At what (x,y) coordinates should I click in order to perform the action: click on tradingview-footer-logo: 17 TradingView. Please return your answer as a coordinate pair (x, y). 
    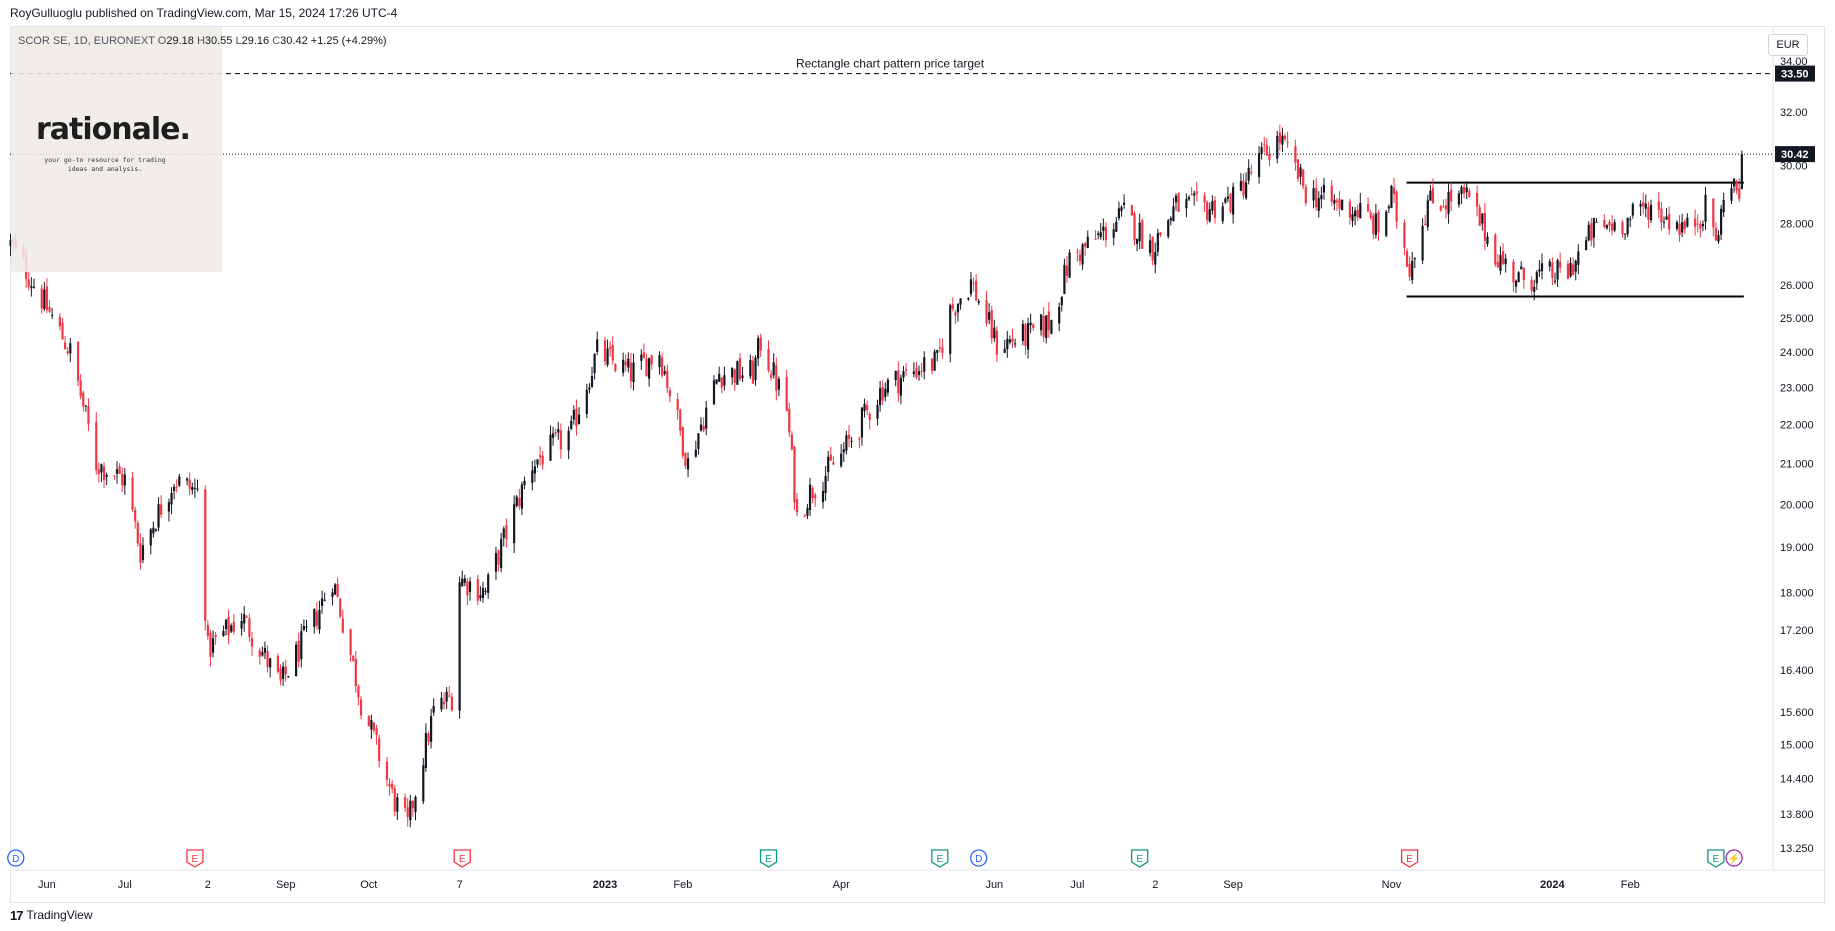
    Looking at the image, I should click on (51, 915).